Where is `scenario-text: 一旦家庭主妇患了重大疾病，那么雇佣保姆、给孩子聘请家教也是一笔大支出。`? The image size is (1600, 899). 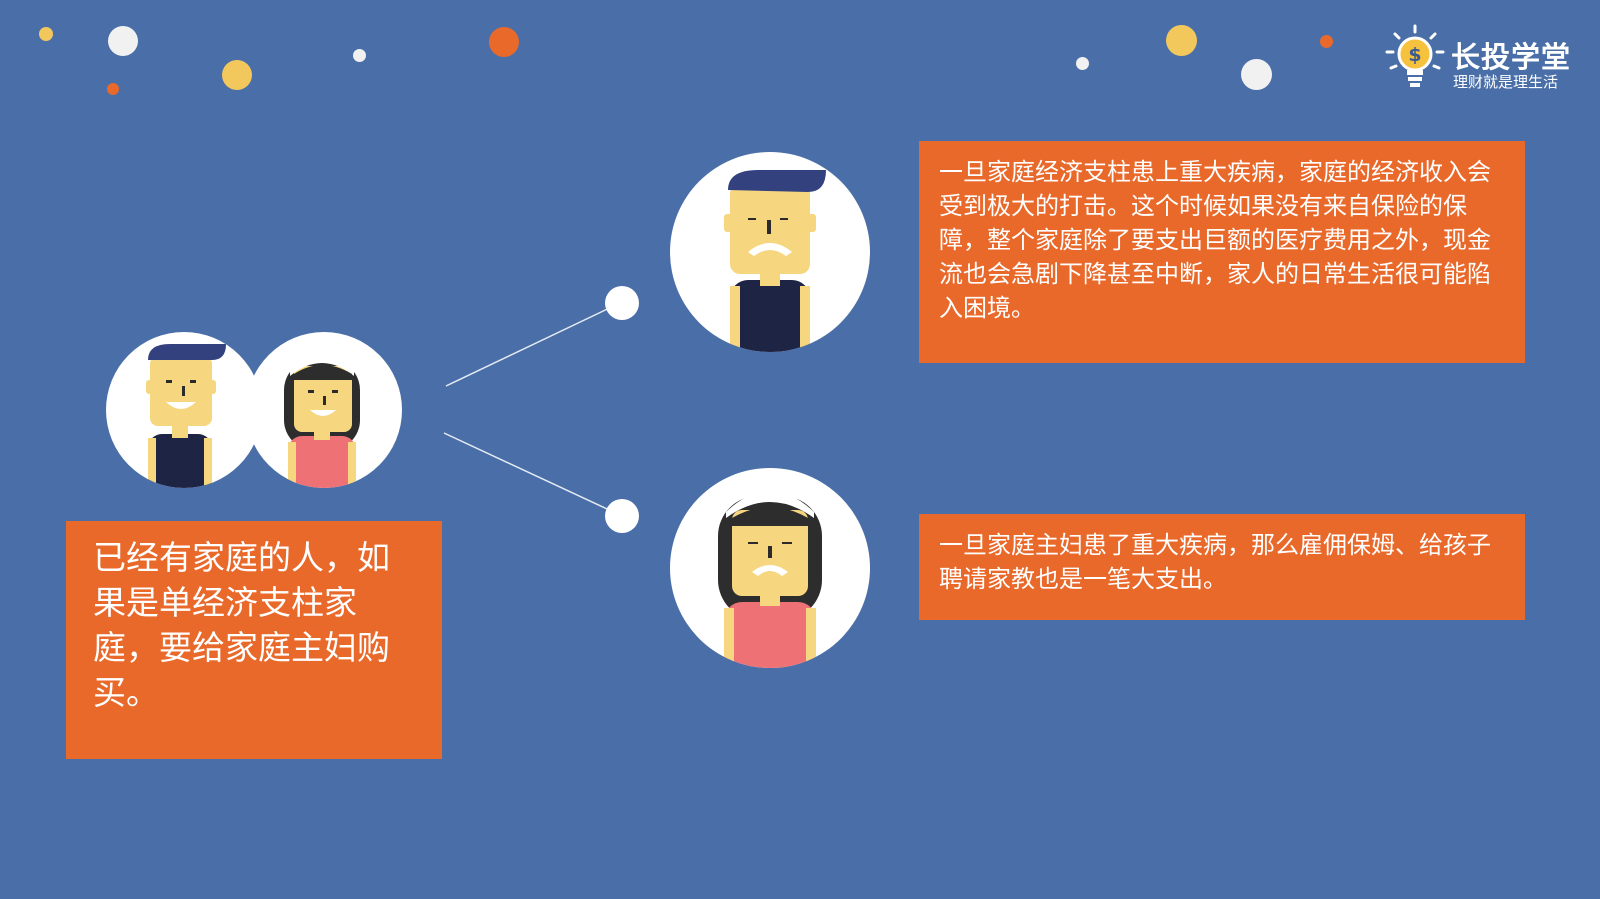 scenario-text: 一旦家庭主妇患了重大疾病，那么雇佣保姆、给孩子聘请家教也是一笔大支出。 is located at coordinates (1215, 562).